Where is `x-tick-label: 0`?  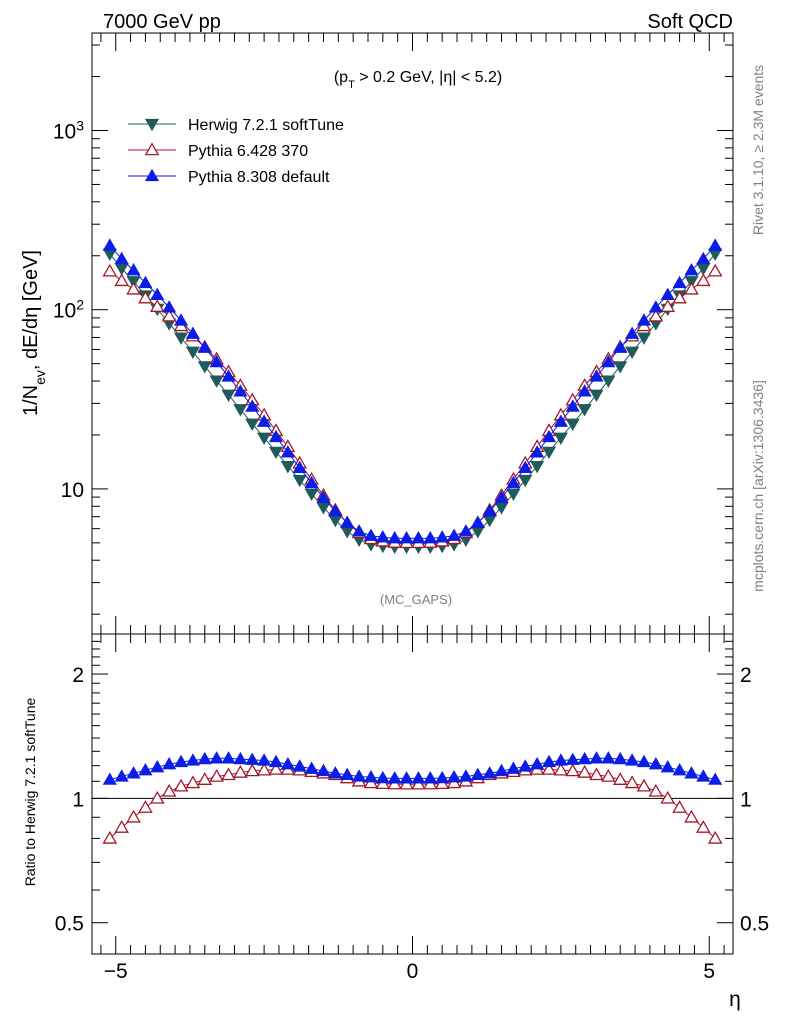 x-tick-label: 0 is located at coordinates (413, 971).